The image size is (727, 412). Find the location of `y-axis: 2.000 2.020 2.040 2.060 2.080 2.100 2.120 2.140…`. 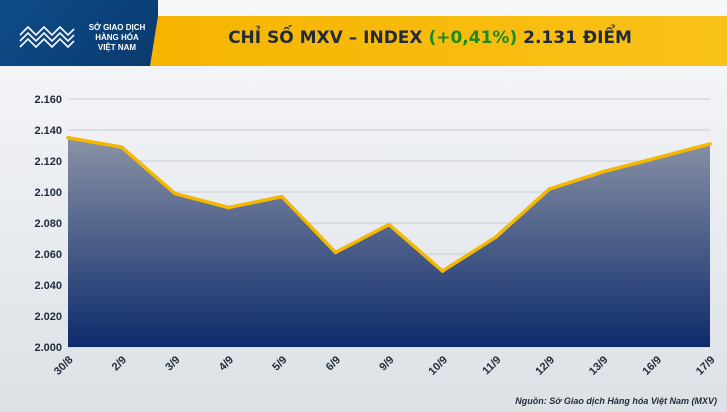

y-axis: 2.000 2.020 2.040 2.060 2.080 2.100 2.120 2.140… is located at coordinates (48, 224).